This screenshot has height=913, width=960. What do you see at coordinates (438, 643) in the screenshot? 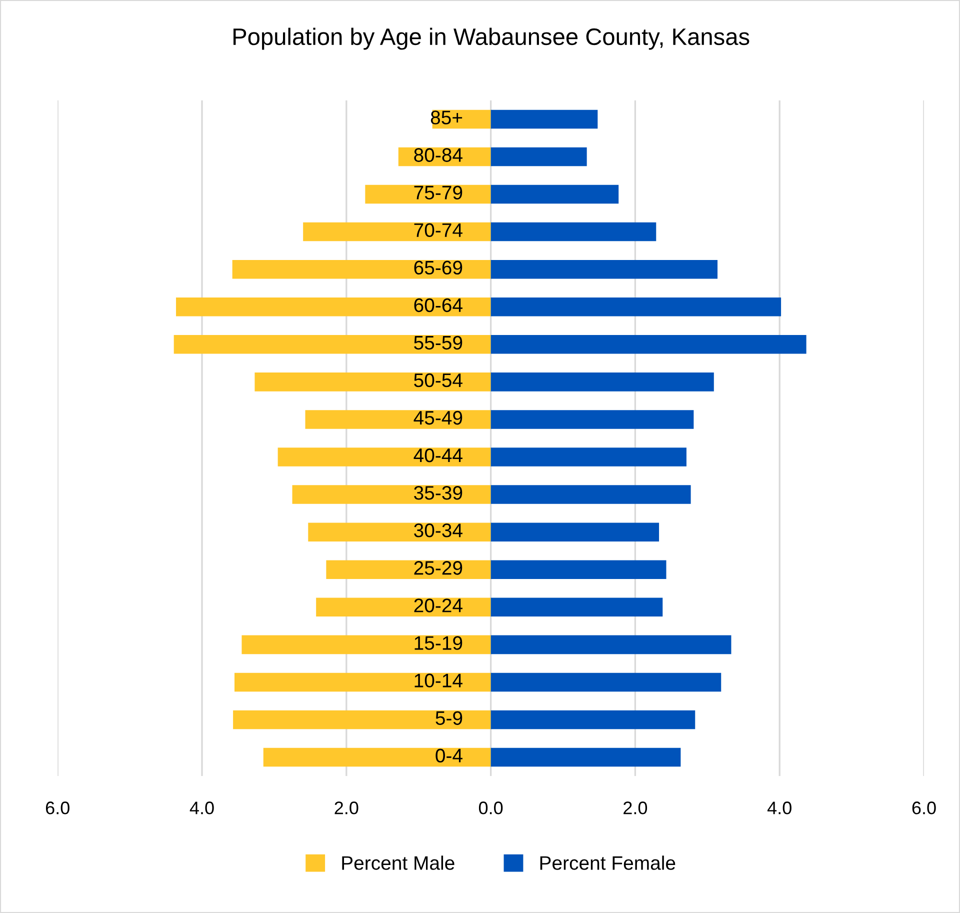
I see `y-tick-label: 15-19` at bounding box center [438, 643].